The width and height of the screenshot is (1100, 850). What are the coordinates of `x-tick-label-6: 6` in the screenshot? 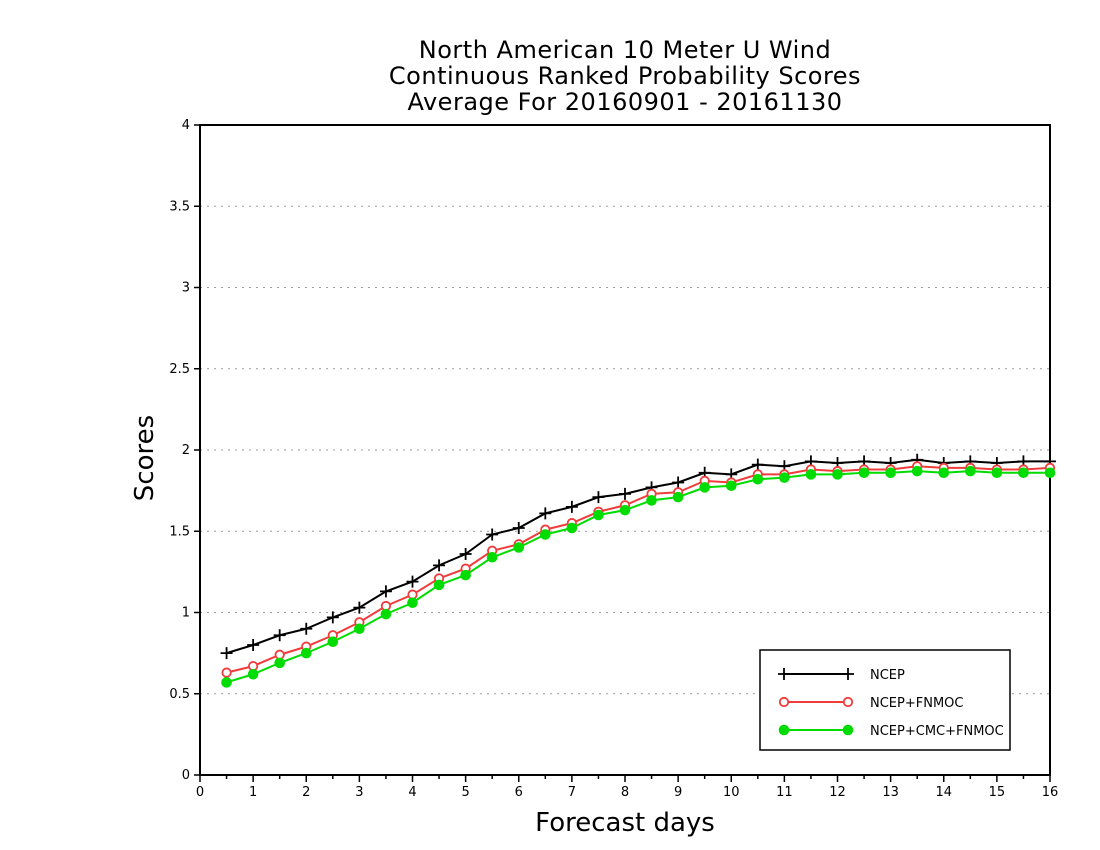 It's located at (519, 792).